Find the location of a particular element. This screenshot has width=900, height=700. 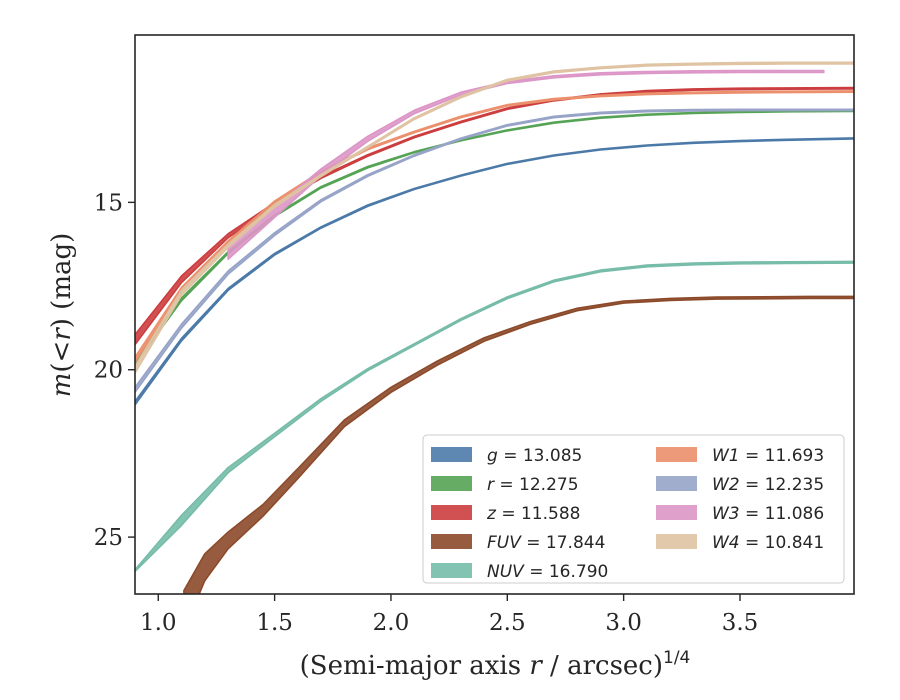

legend-label-r: r = 12.275 is located at coordinates (533, 485).